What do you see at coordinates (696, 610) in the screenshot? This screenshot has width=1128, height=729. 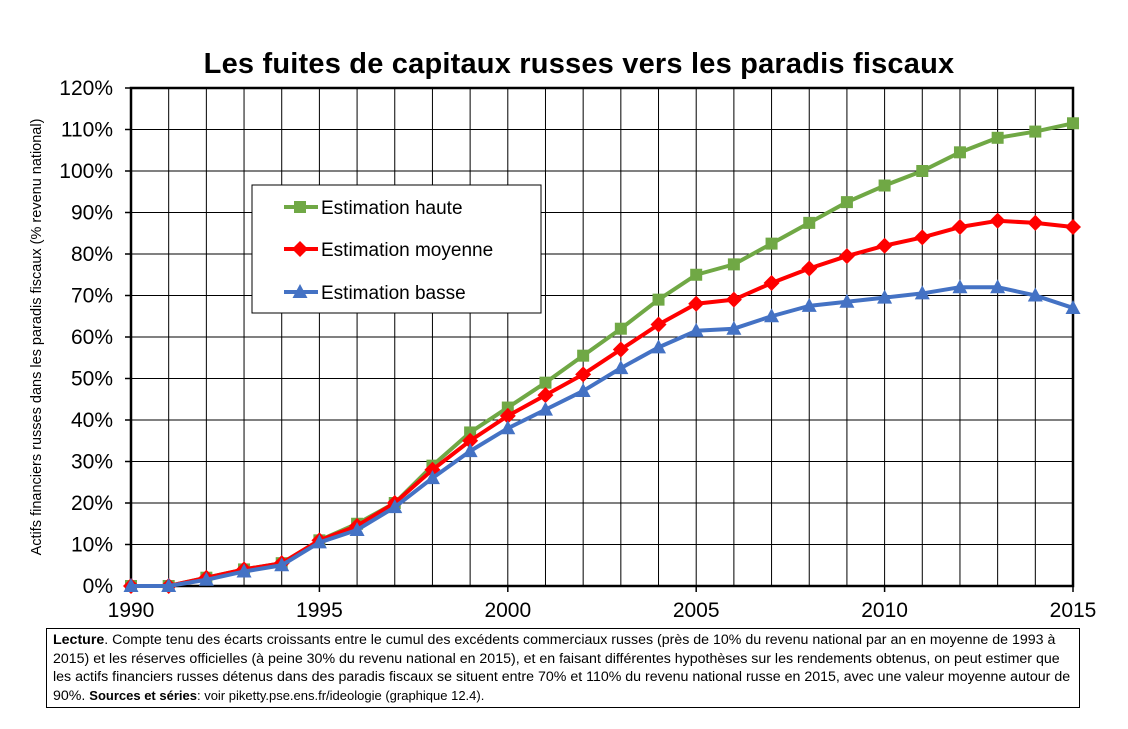 I see `x-tick-label: 2005` at bounding box center [696, 610].